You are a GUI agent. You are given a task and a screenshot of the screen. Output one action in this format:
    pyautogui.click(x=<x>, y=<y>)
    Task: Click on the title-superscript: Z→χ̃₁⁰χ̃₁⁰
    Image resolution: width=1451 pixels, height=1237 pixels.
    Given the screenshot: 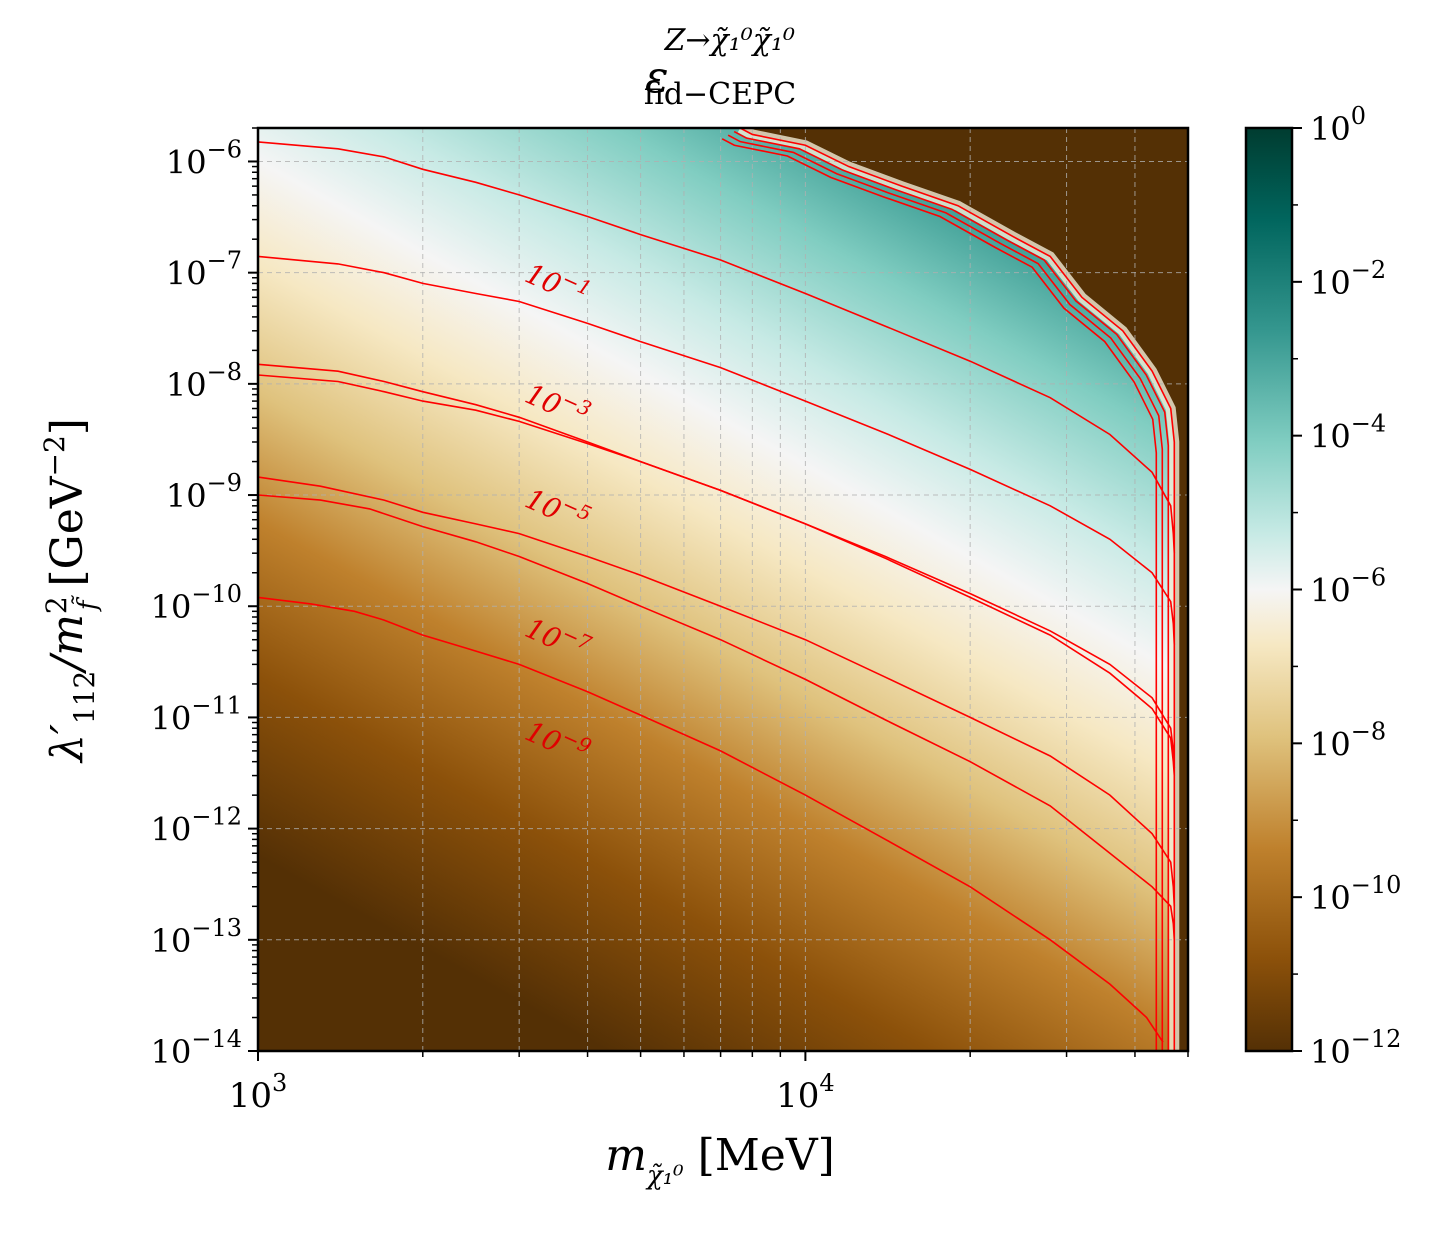 What is the action you would take?
    pyautogui.click(x=729, y=40)
    